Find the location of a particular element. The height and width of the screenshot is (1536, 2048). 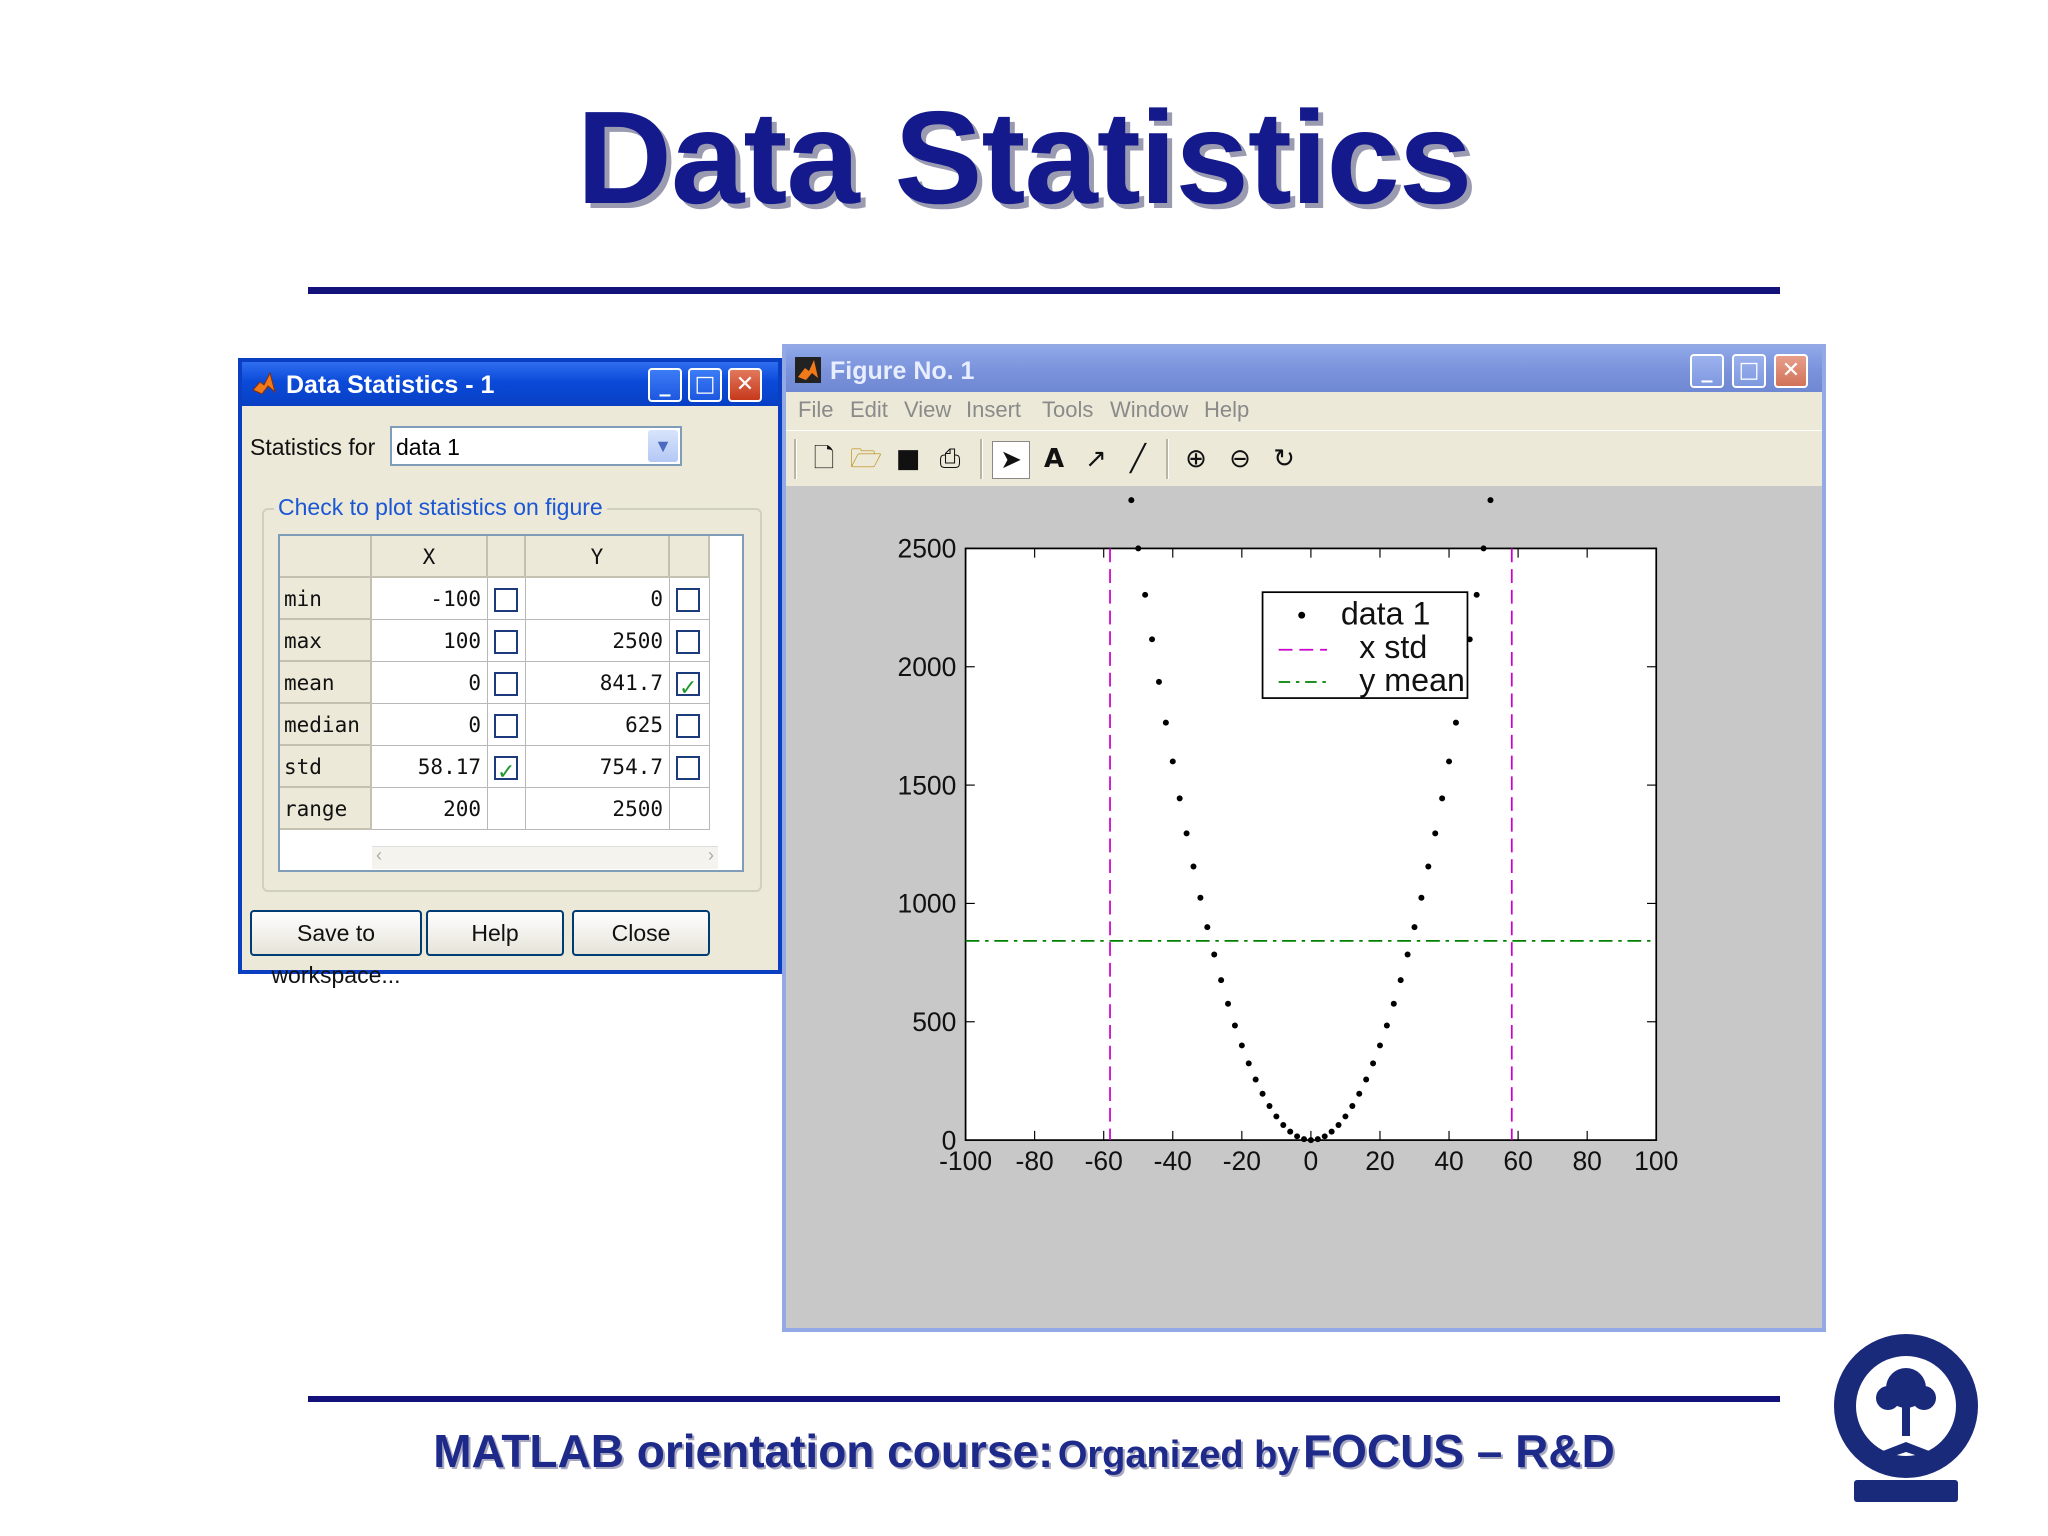

plot-x-max-checkbox is located at coordinates (506, 642).